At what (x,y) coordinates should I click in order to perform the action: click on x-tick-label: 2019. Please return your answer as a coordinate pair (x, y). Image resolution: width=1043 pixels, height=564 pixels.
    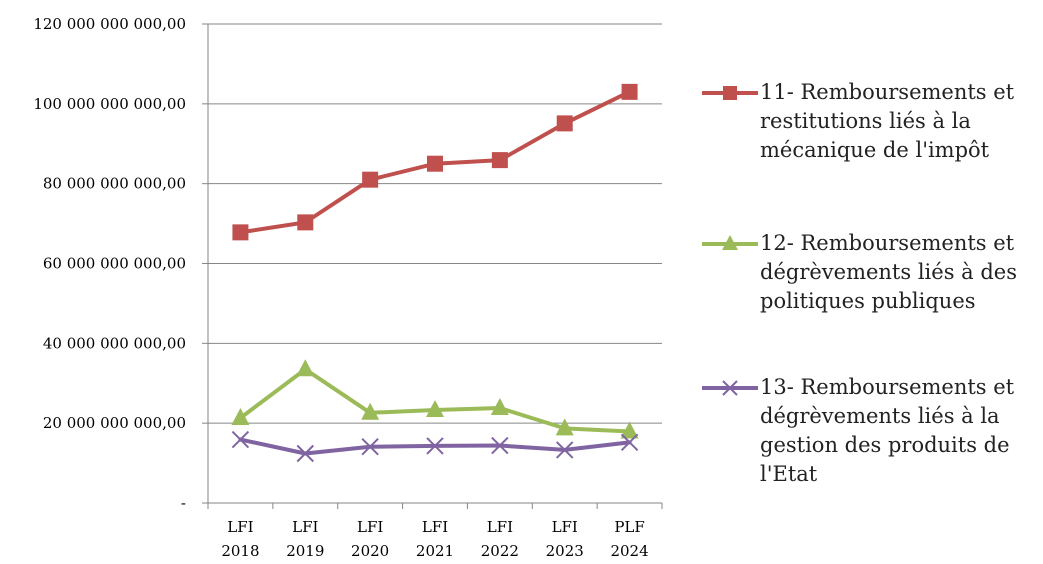
    Looking at the image, I should click on (305, 551).